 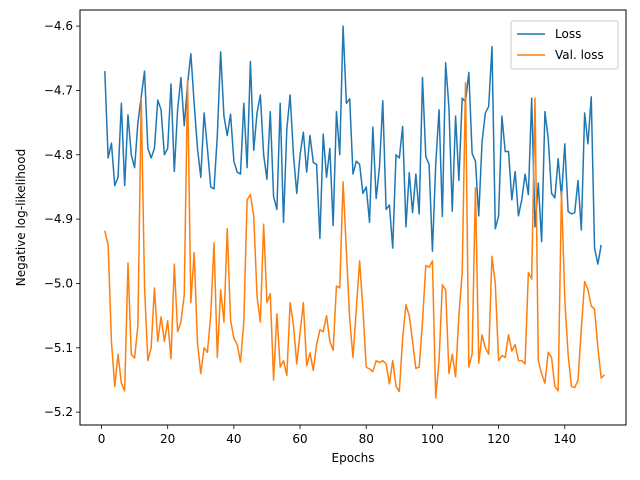 What do you see at coordinates (102, 439) in the screenshot?
I see `x-tick-label: 0` at bounding box center [102, 439].